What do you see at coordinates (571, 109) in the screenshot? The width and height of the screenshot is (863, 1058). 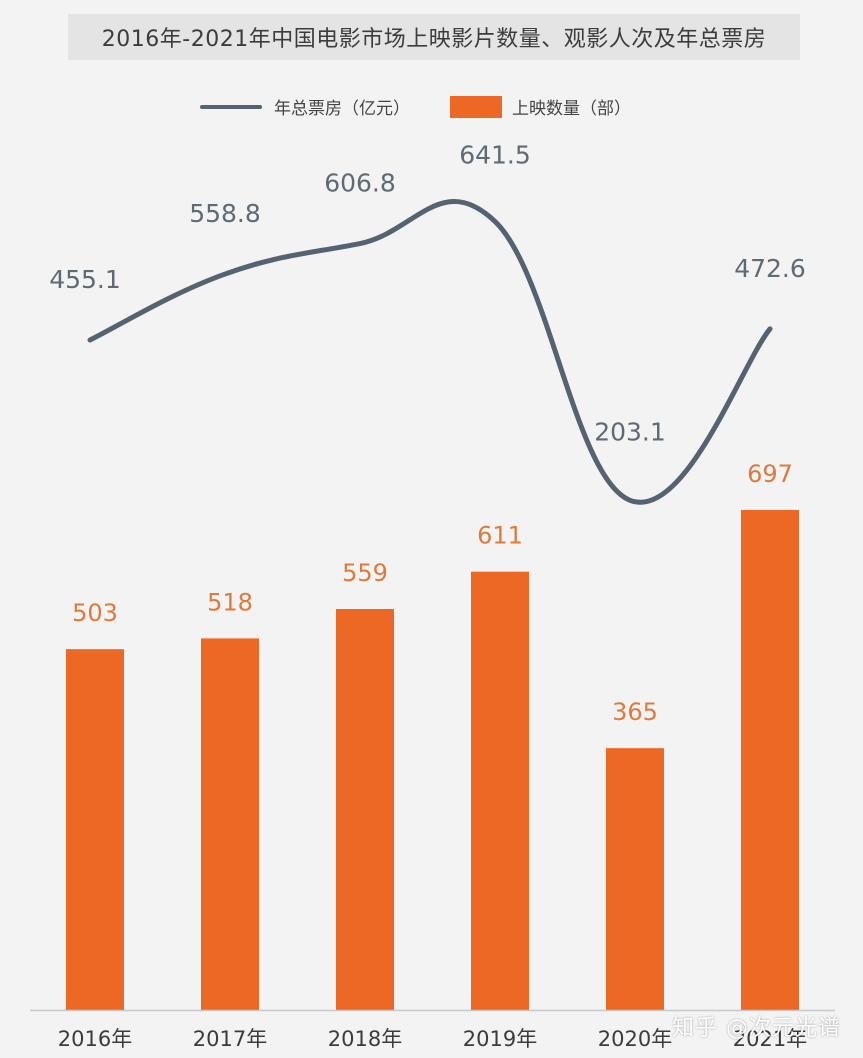 I see `legend-label-releases: 上映数量（部）` at bounding box center [571, 109].